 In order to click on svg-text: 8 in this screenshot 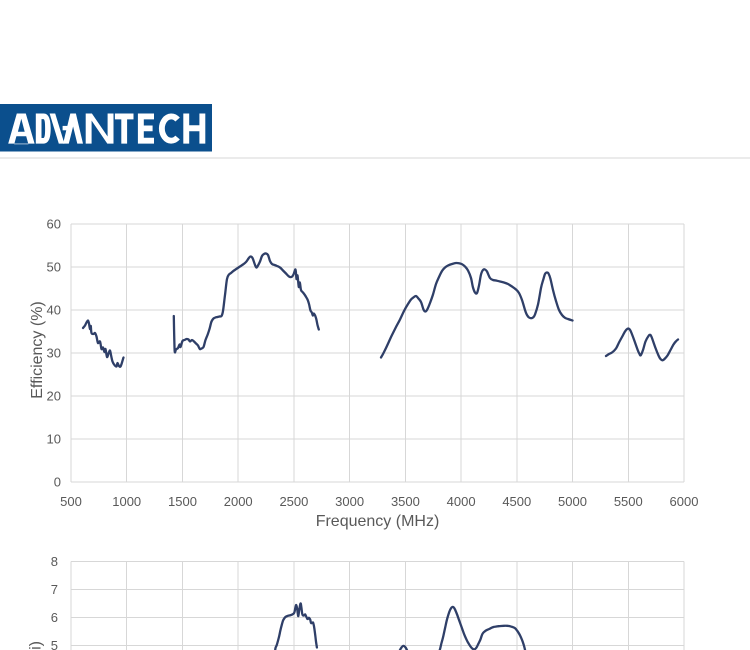, I will do `click(54, 561)`.